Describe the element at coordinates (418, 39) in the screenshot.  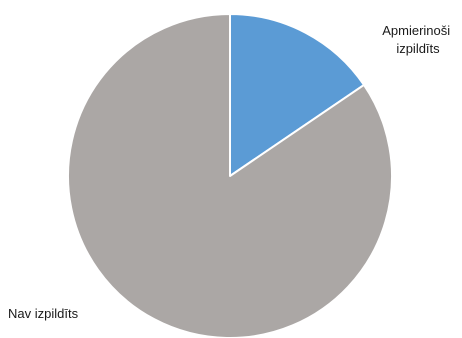
I see `slice-label-apmierinosi-izpilditi: Apmierinoši izpildīts` at that location.